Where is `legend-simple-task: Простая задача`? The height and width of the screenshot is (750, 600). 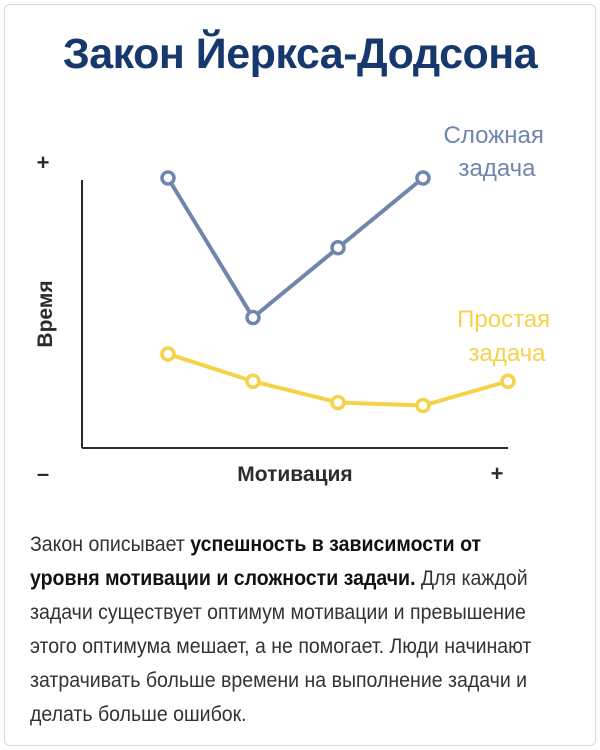
legend-simple-task: Простая задача is located at coordinates (507, 336).